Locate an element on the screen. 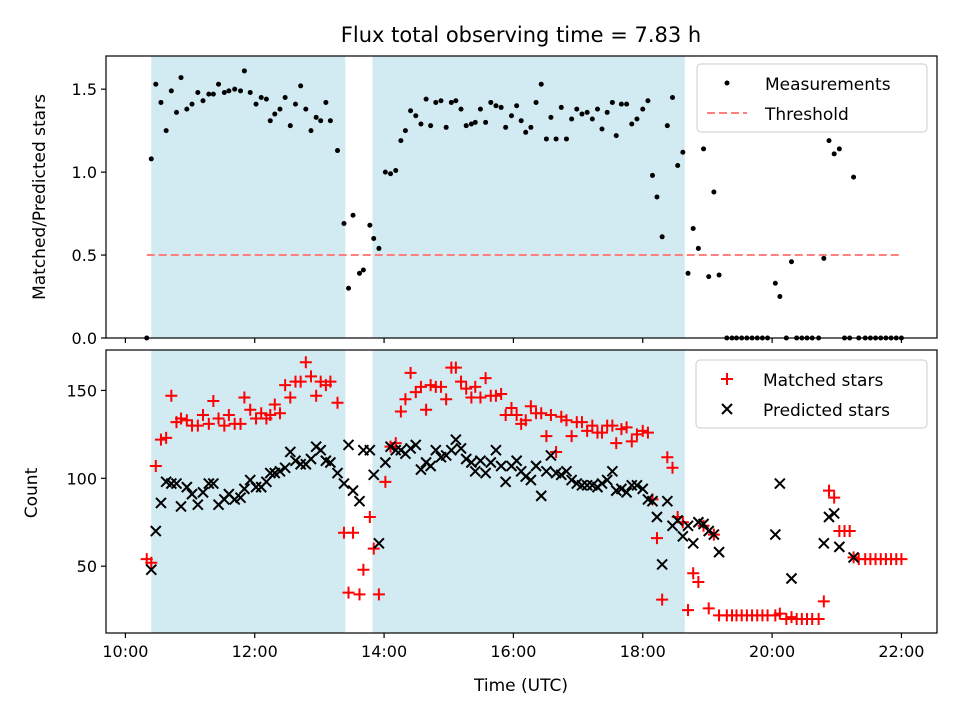 Image resolution: width=960 pixels, height=720 pixels. x-tick-label: 18:00 is located at coordinates (643, 651).